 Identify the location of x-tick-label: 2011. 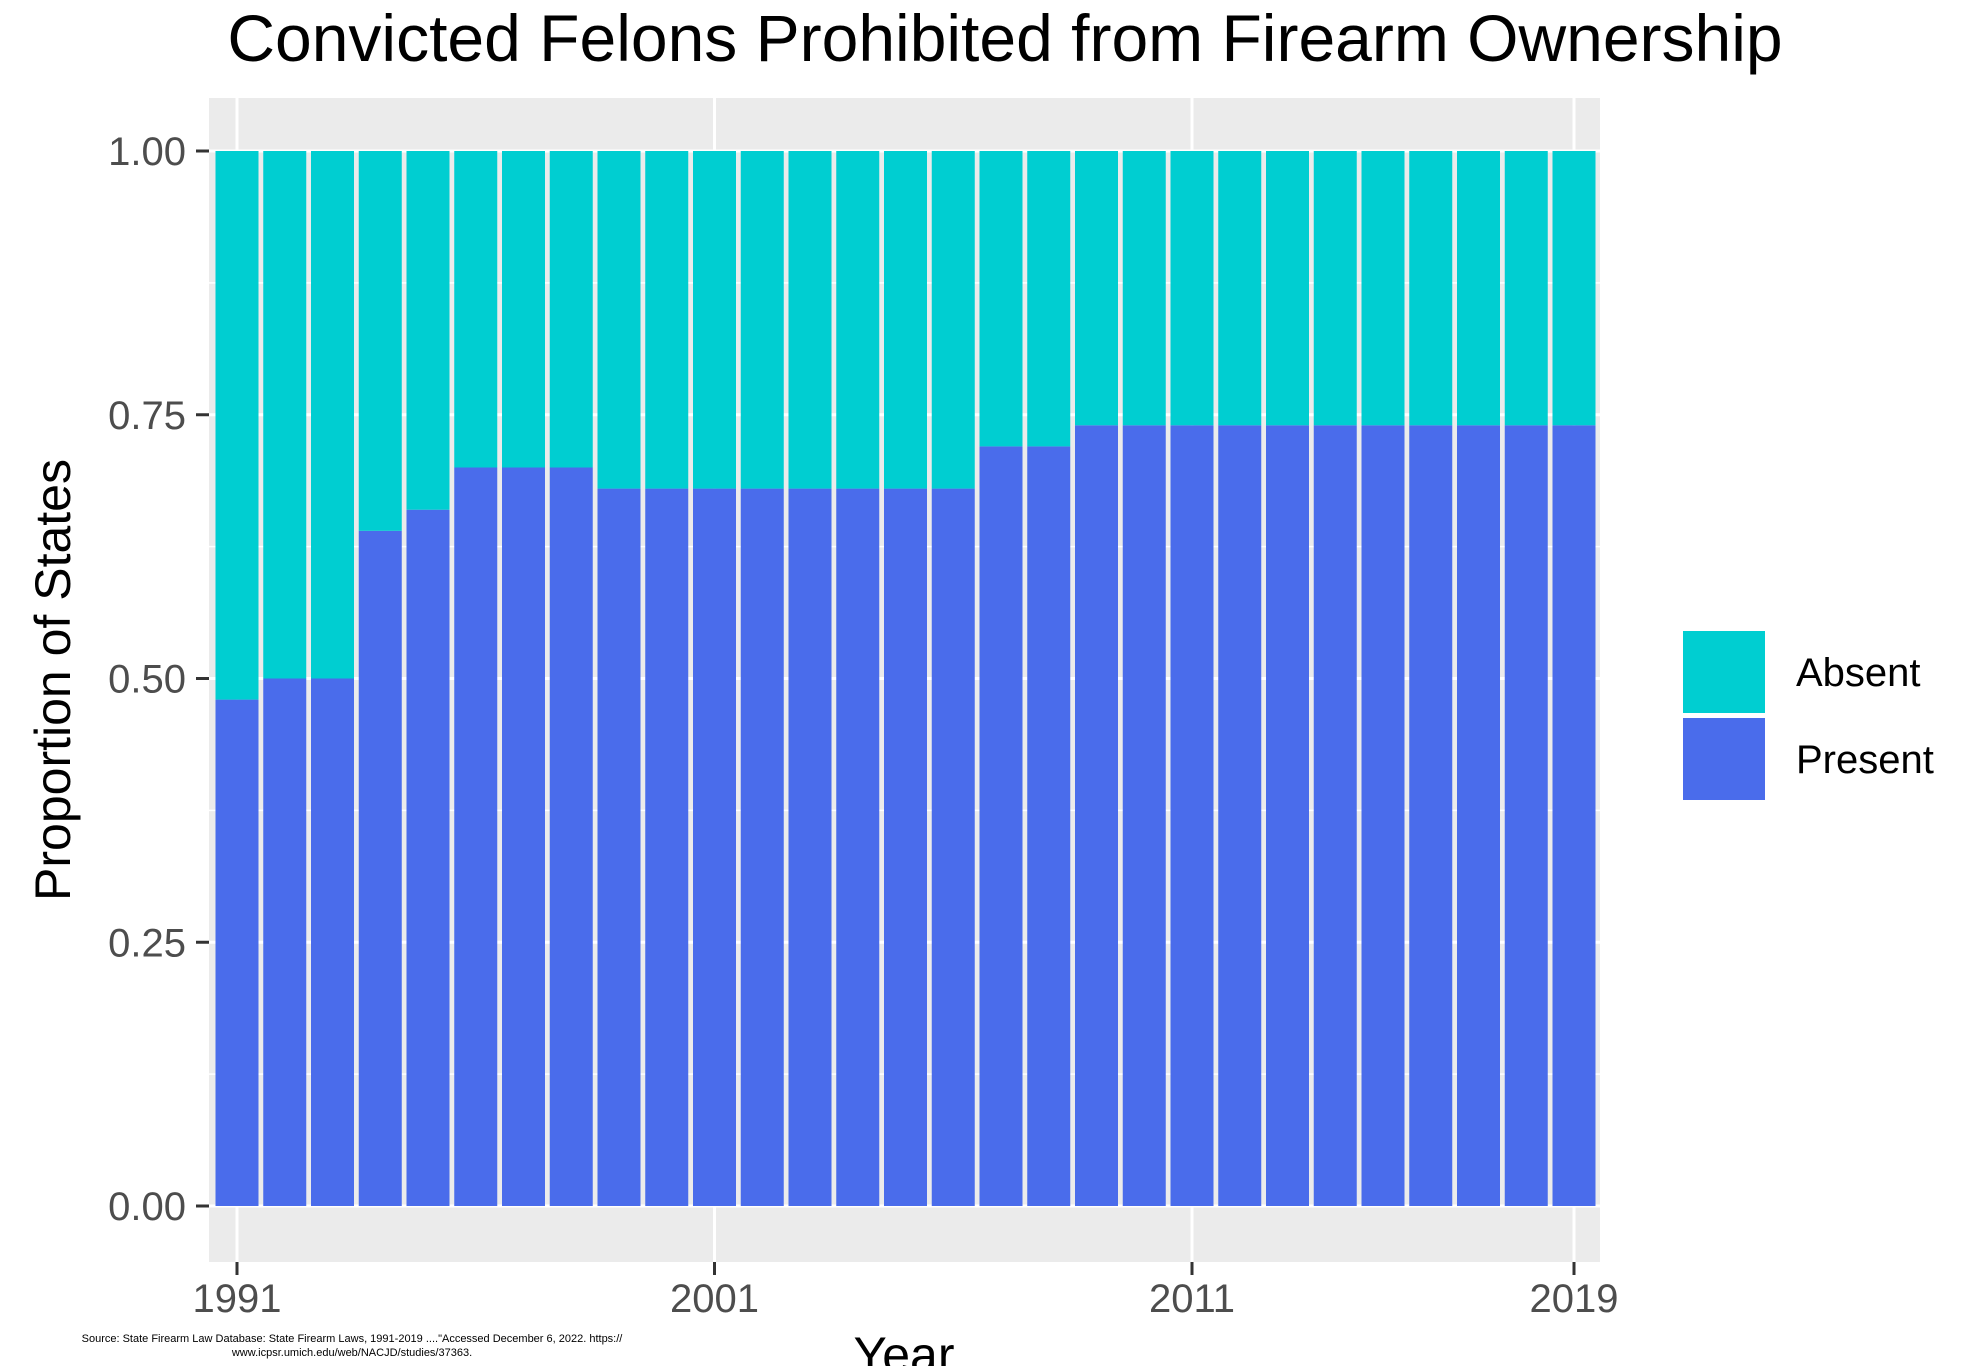
(1192, 1299).